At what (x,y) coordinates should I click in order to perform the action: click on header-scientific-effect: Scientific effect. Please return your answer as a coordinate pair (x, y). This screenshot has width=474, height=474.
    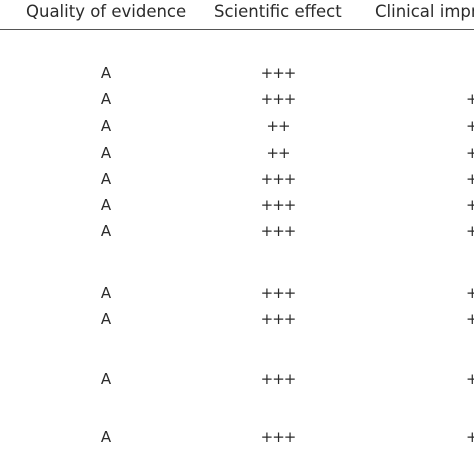
    Looking at the image, I should click on (278, 11).